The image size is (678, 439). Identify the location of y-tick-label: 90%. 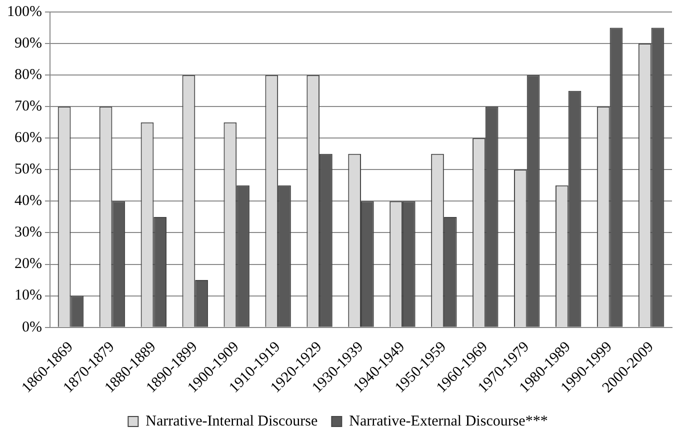
(28, 43).